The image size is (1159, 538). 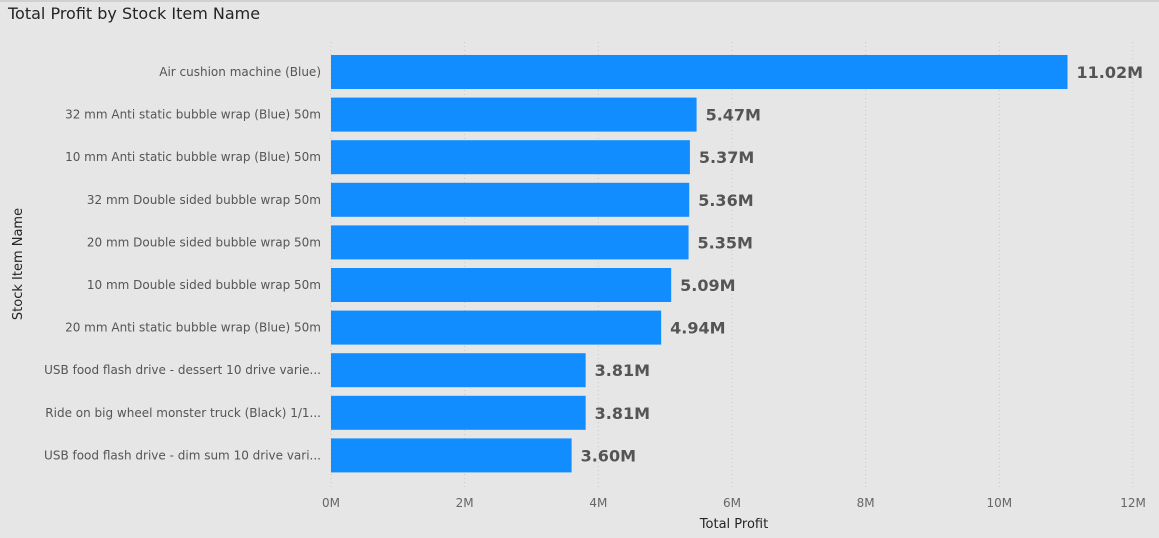 What do you see at coordinates (866, 503) in the screenshot?
I see `x-tick-label: 8M` at bounding box center [866, 503].